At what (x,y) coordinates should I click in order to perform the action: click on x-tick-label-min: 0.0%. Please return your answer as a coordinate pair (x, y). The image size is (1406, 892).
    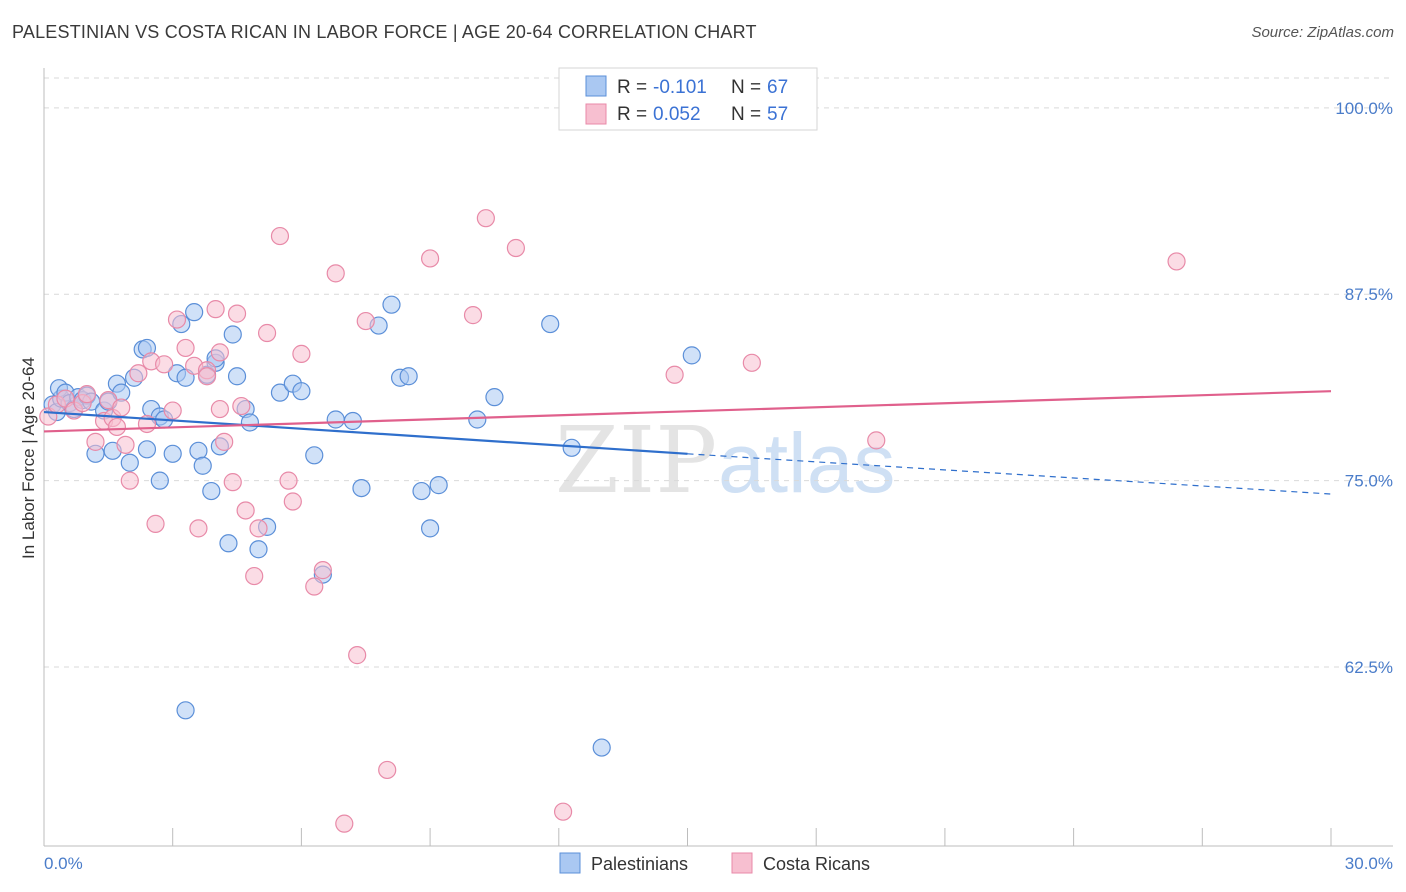
    Looking at the image, I should click on (63, 863).